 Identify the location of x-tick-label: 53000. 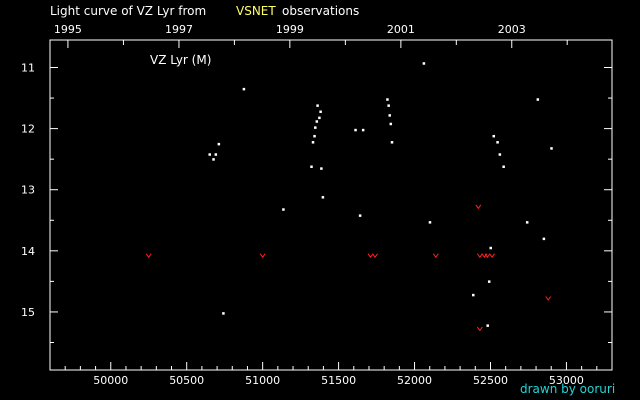
(566, 380).